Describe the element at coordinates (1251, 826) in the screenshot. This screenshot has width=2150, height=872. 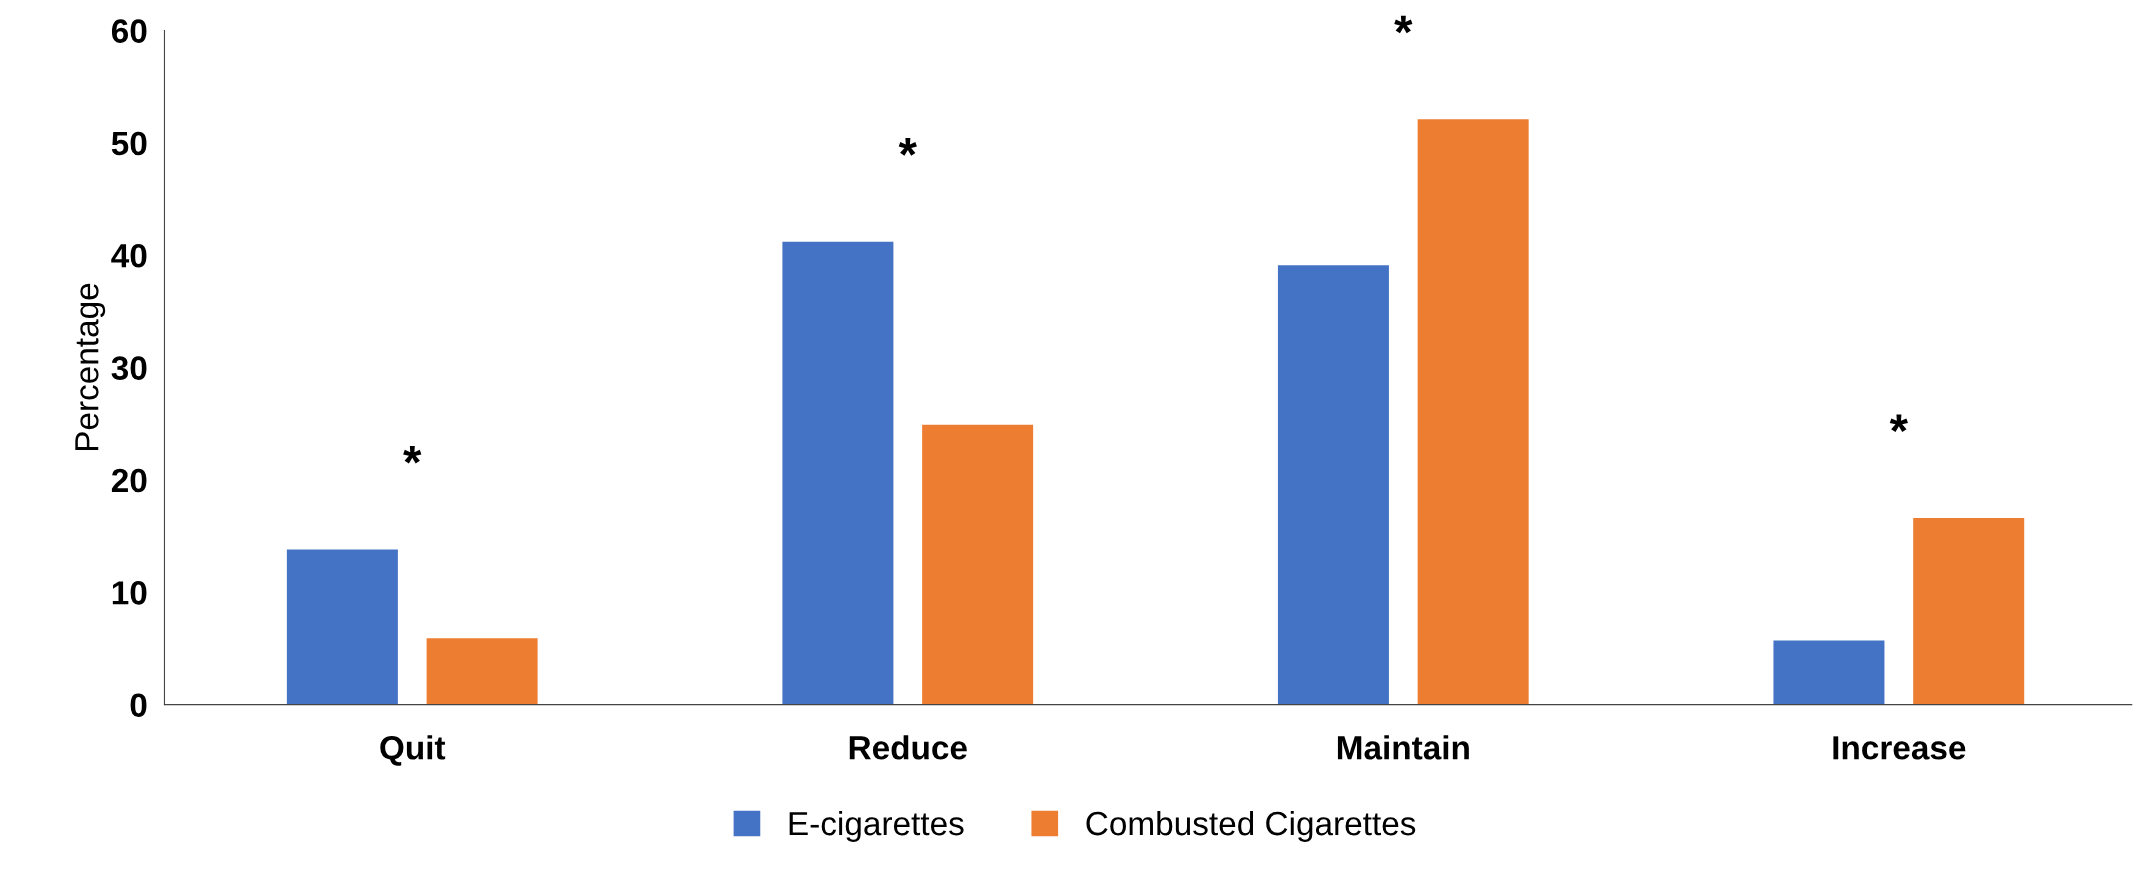
I see `legend-label: Combusted Cigarettes` at that location.